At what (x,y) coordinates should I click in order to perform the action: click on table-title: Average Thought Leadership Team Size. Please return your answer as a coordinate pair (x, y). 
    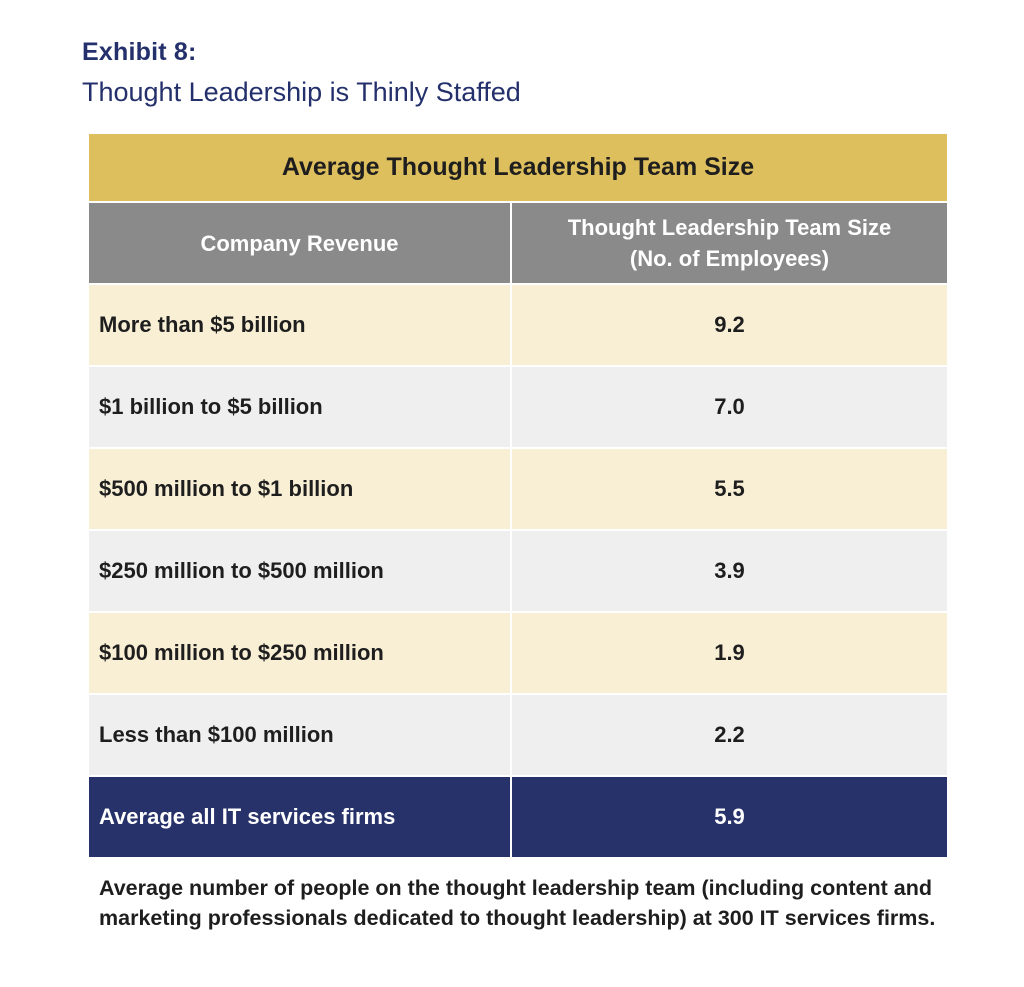
    Looking at the image, I should click on (518, 168).